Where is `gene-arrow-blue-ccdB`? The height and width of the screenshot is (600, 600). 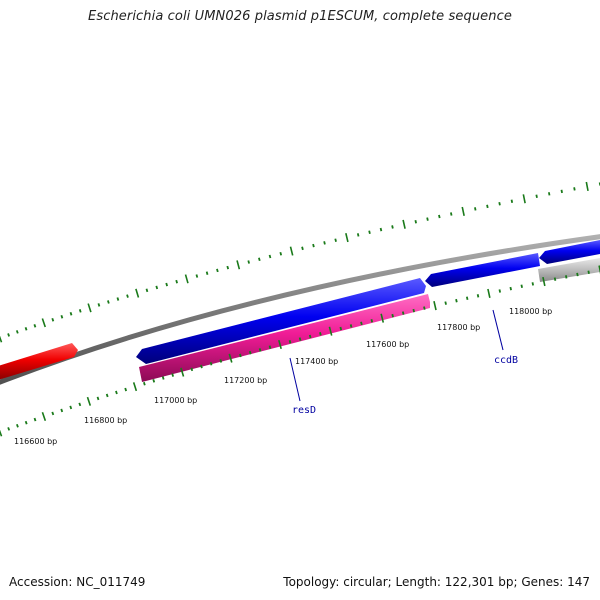 gene-arrow-blue-ccdB is located at coordinates (482, 270).